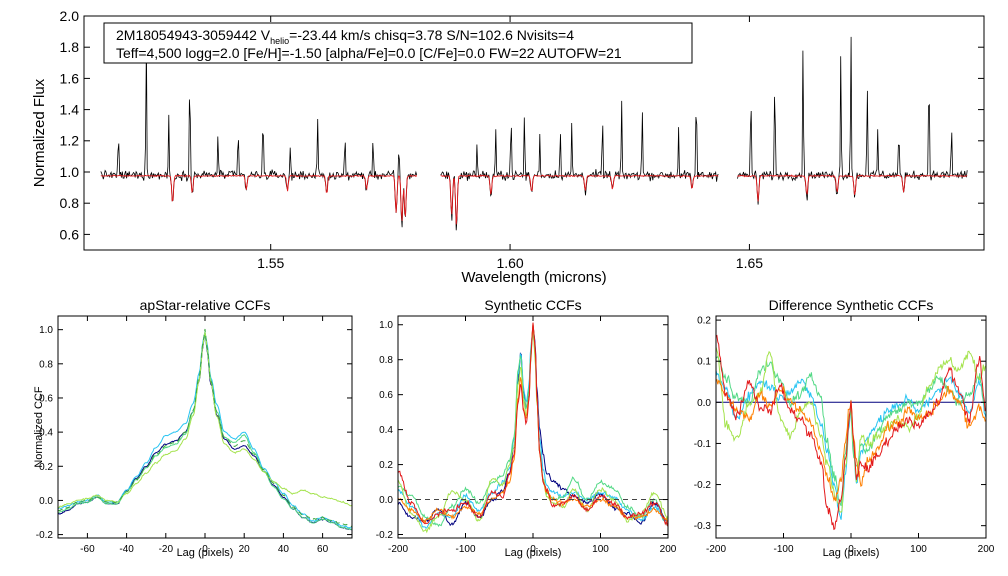 The image size is (1008, 576). Describe the element at coordinates (704, 362) in the screenshot. I see `y-tick-label: 0.1` at that location.